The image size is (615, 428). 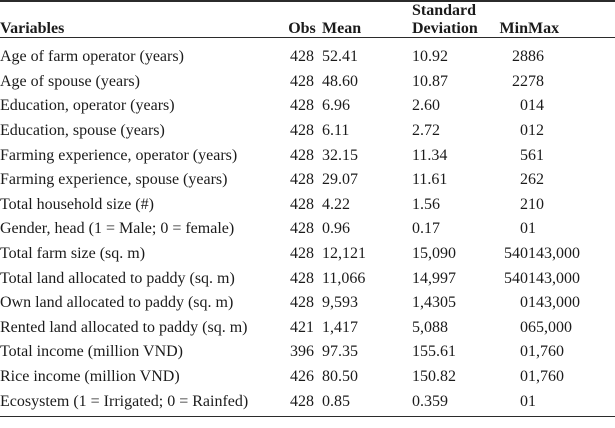 I want to click on variable-cell: Rented land allocated to paddy (sq. m), so click(x=124, y=327).